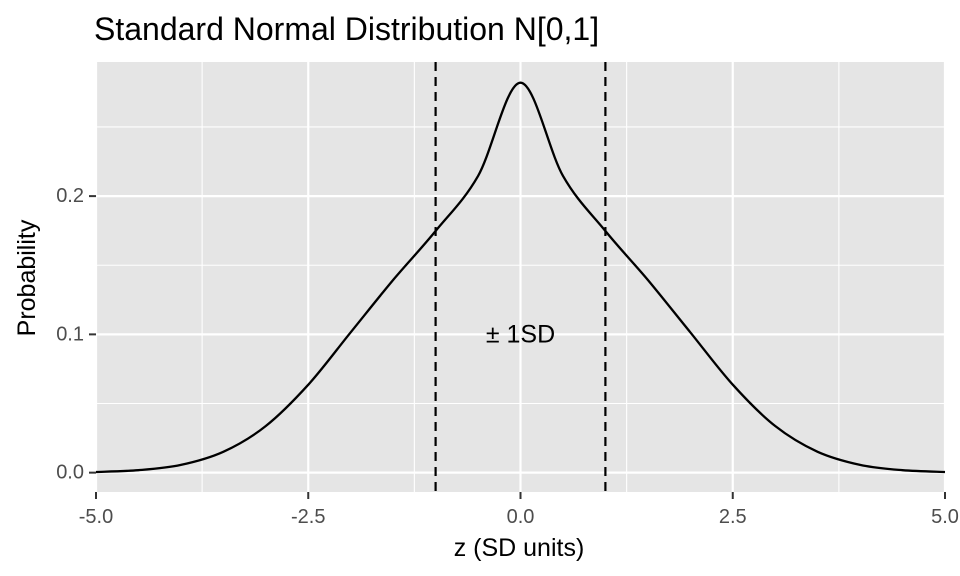 The height and width of the screenshot is (576, 960). I want to click on annotations: ± 1SD, so click(520, 334).